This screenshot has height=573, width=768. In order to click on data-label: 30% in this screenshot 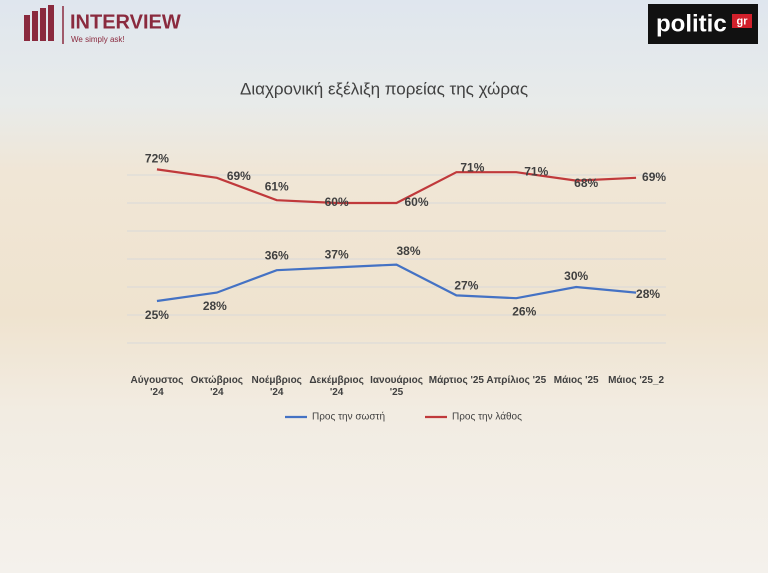, I will do `click(576, 276)`.